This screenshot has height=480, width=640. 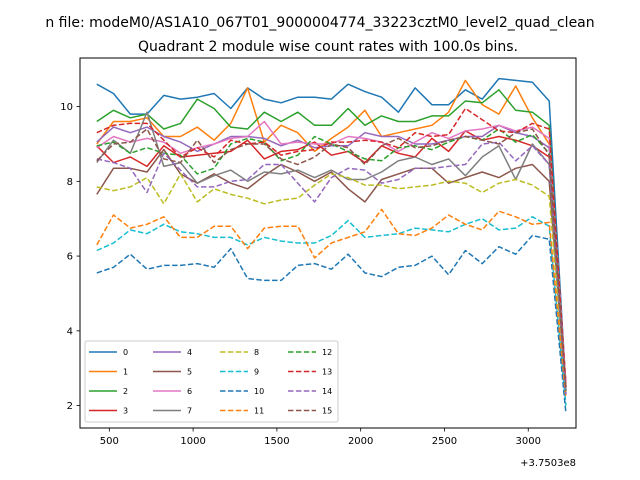 I want to click on legend-label-11: 11, so click(x=259, y=411).